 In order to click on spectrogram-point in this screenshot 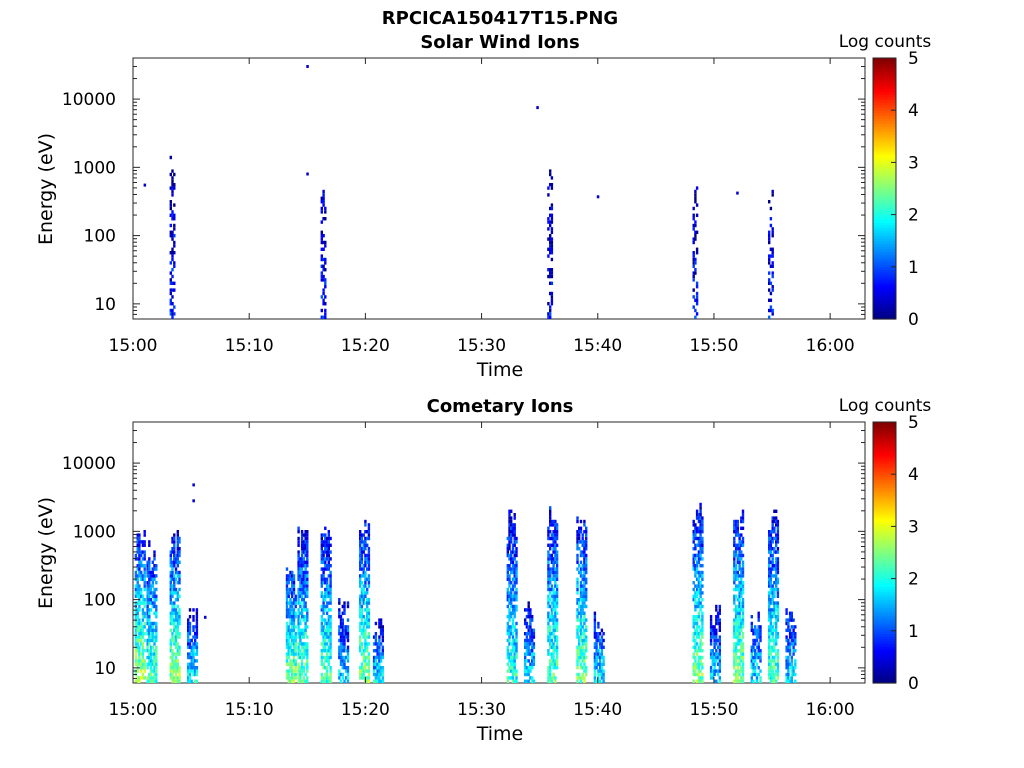, I will do `click(205, 617)`.